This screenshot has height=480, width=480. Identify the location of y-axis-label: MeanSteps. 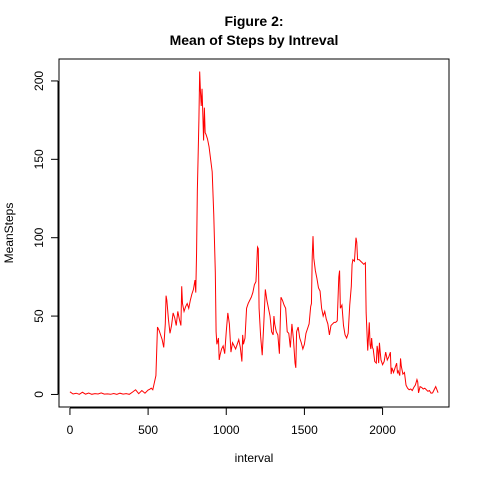
(9, 233).